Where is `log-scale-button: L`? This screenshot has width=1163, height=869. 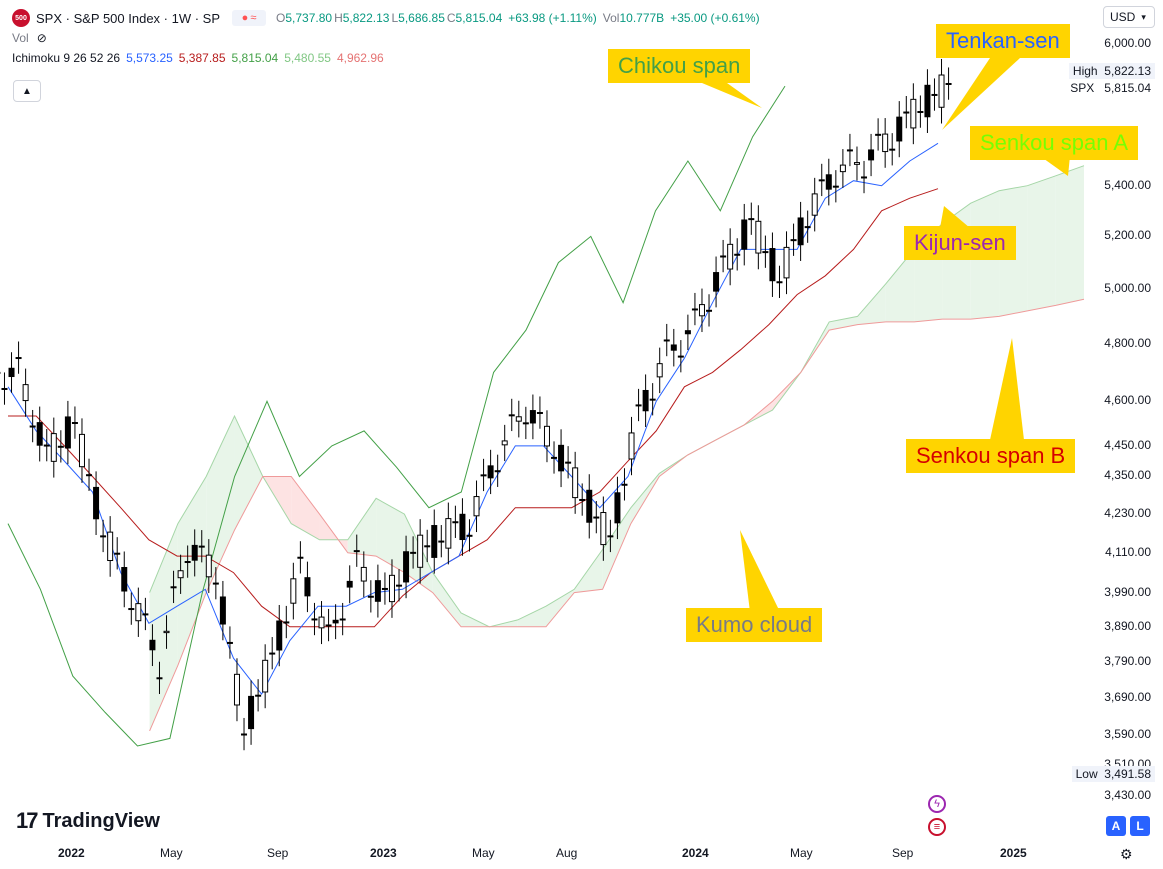
log-scale-button: L is located at coordinates (1140, 826).